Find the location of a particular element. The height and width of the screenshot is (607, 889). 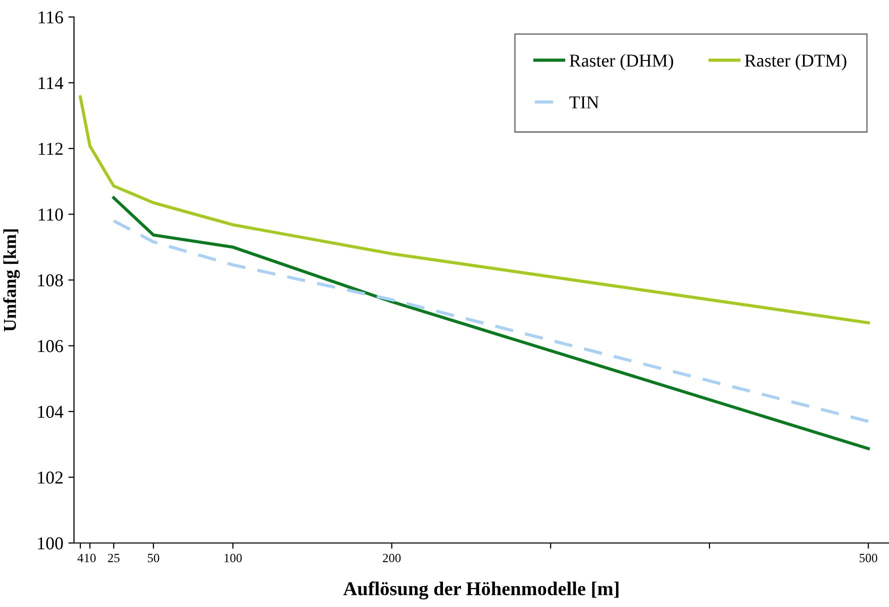

x-axis-title: Auflösung der Höhenmodelle [m] is located at coordinates (480, 590).